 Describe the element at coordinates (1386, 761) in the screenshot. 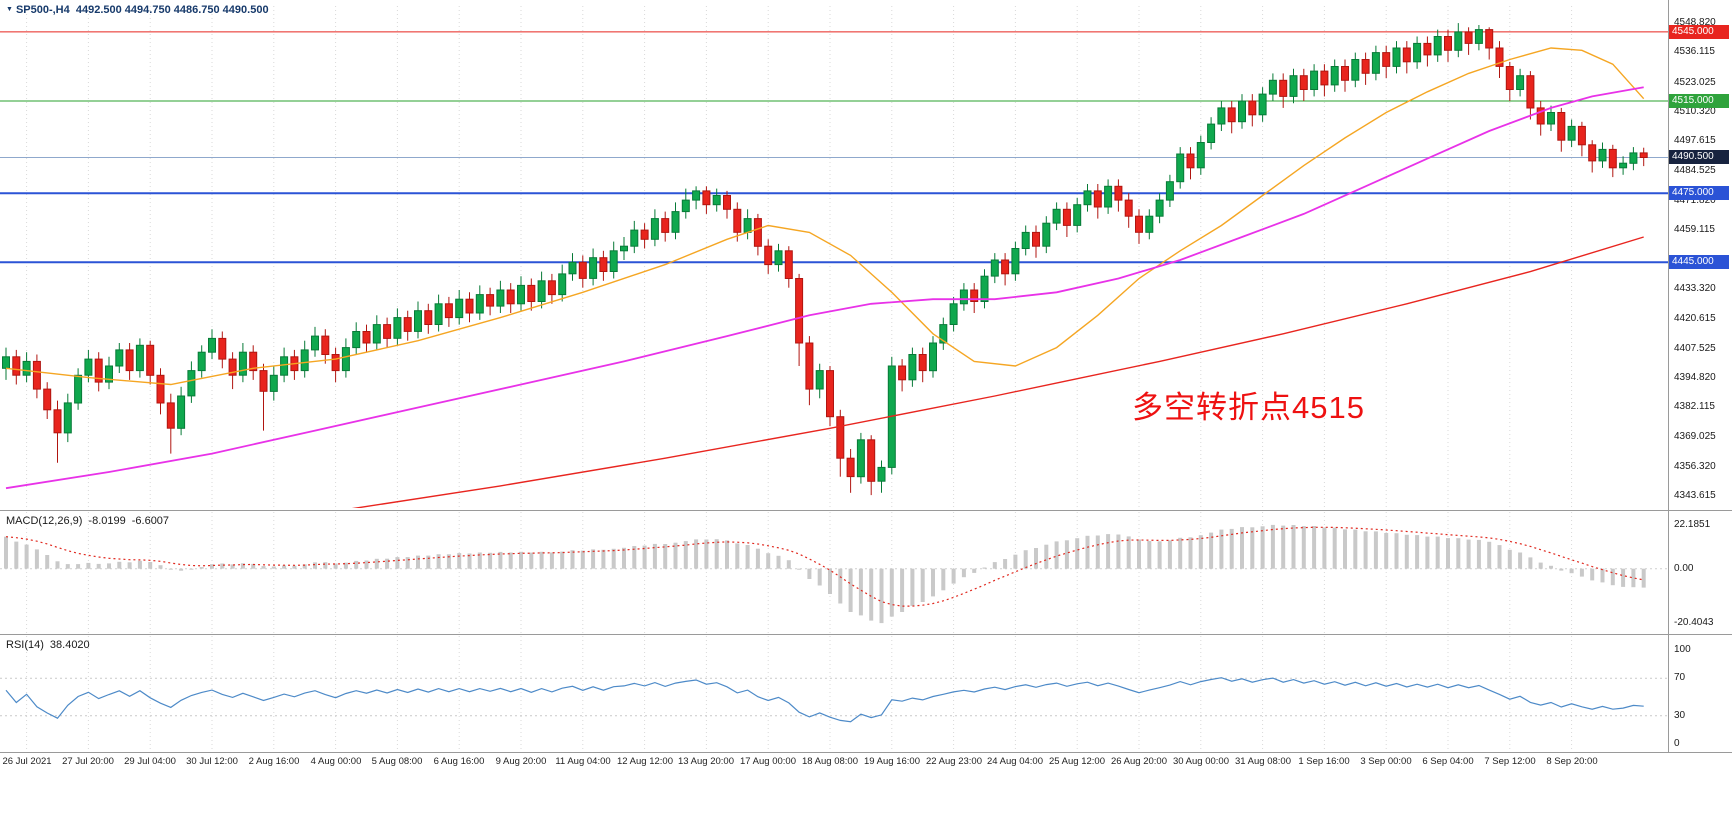

I see `time-axis-label: 3 Sep 00:00` at that location.